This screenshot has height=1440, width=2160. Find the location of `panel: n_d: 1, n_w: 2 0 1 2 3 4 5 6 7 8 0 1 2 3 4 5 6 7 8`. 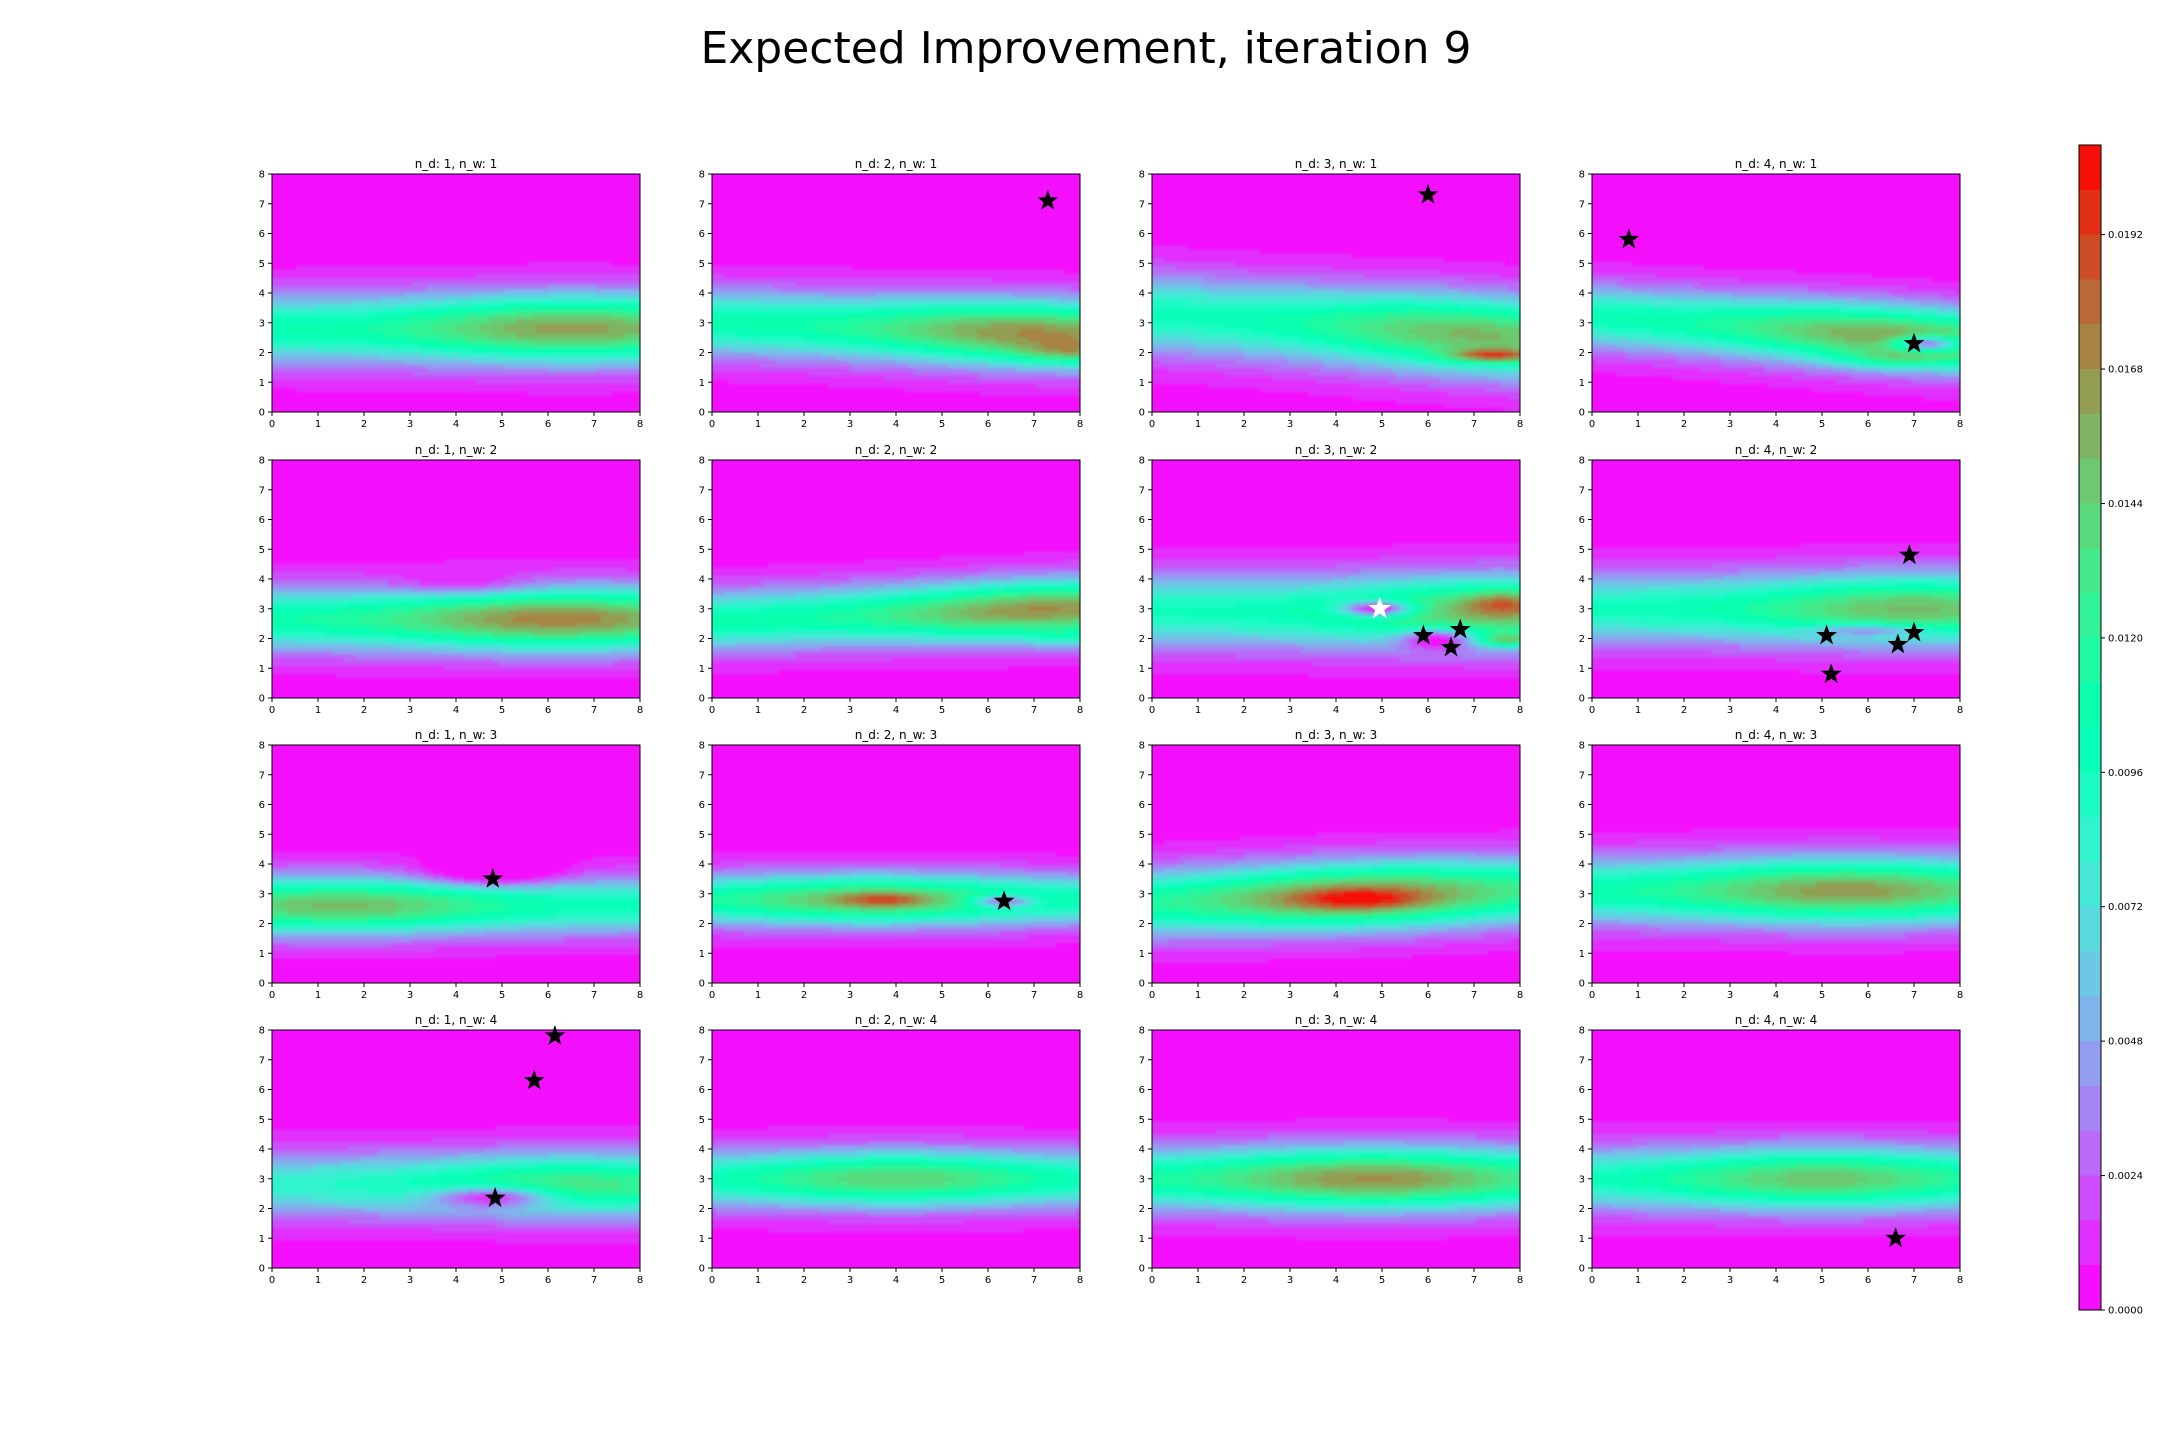

panel: n_d: 1, n_w: 2 0 1 2 3 4 5 6 7 8 0 1 2 3 4 5 6 7 8 is located at coordinates (451, 579).